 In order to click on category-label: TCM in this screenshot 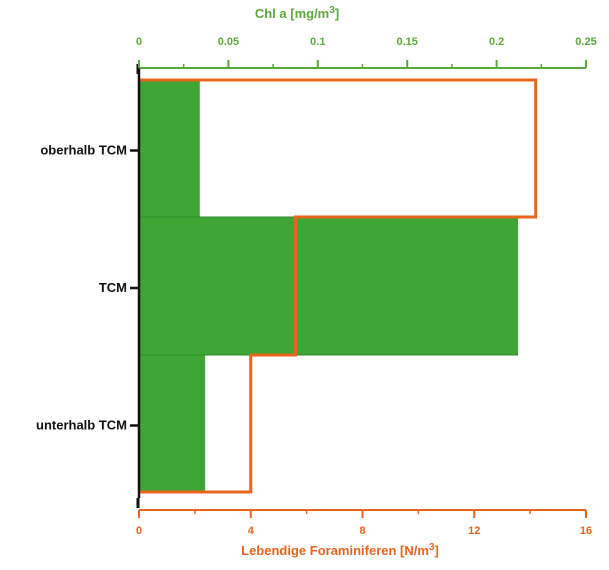, I will do `click(113, 287)`.